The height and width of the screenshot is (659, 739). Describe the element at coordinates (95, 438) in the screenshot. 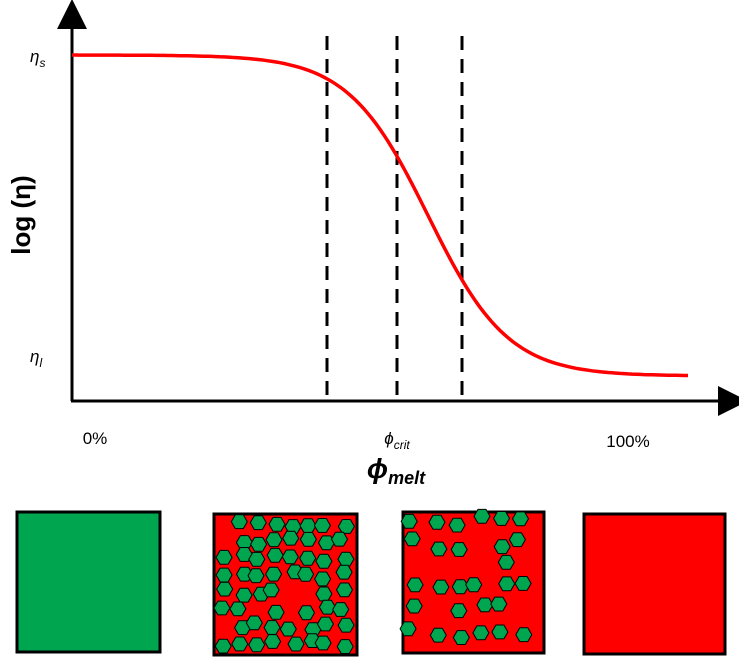

I see `x-tick-label: 0%` at that location.